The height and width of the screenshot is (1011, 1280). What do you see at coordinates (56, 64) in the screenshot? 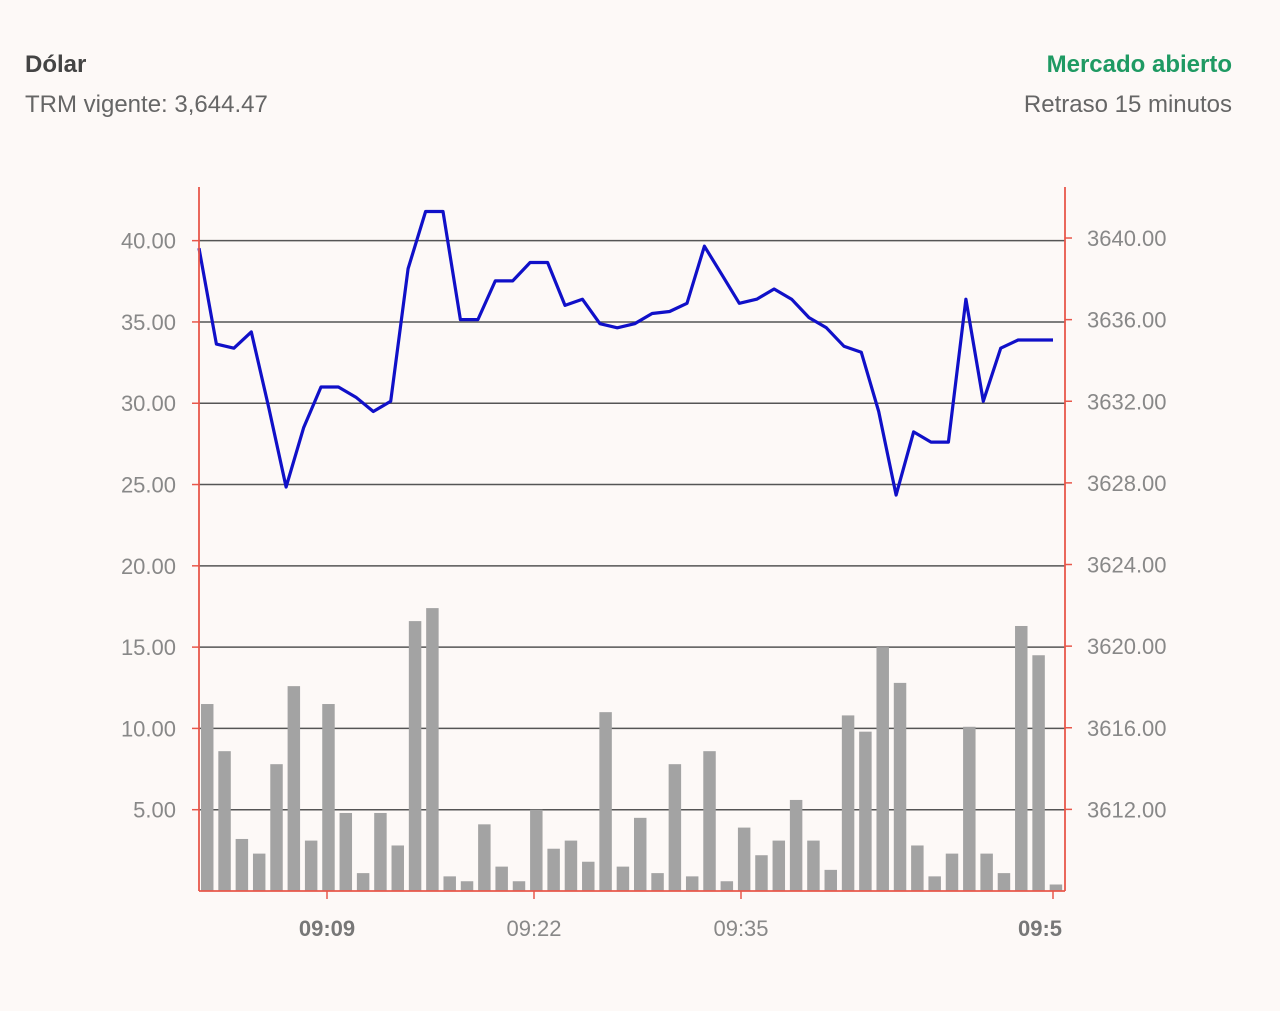
I see `asset-title: Dólar` at bounding box center [56, 64].